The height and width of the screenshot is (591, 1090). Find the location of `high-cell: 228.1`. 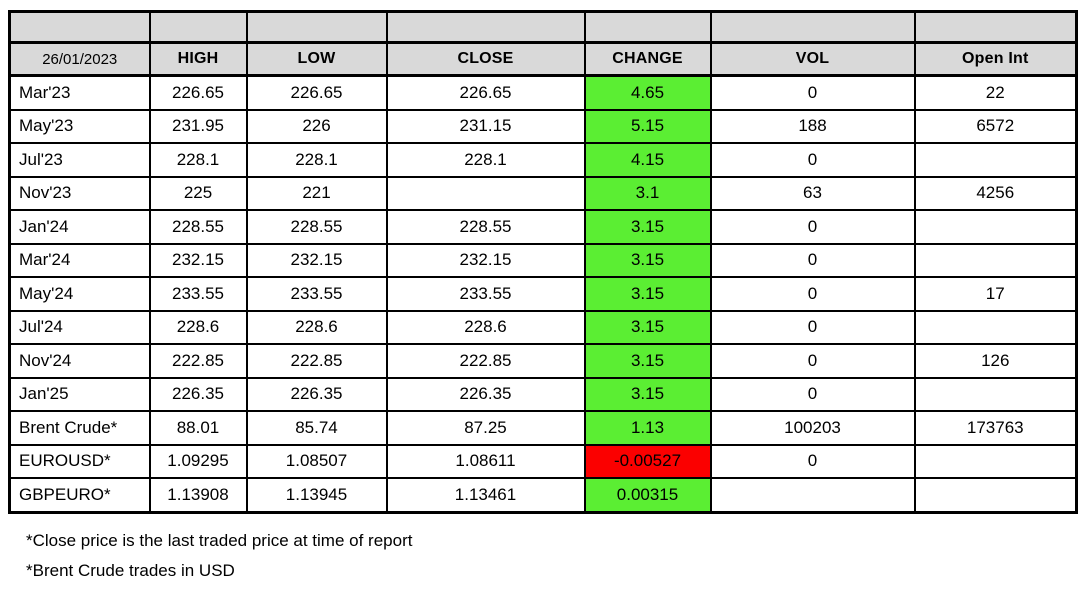

high-cell: 228.1 is located at coordinates (198, 160).